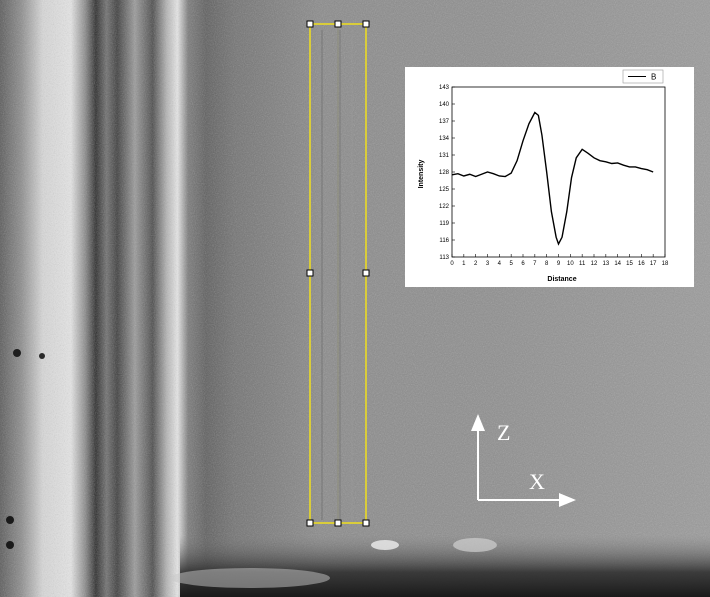 The image size is (710, 597). What do you see at coordinates (653, 77) in the screenshot?
I see `legend-label: B` at bounding box center [653, 77].